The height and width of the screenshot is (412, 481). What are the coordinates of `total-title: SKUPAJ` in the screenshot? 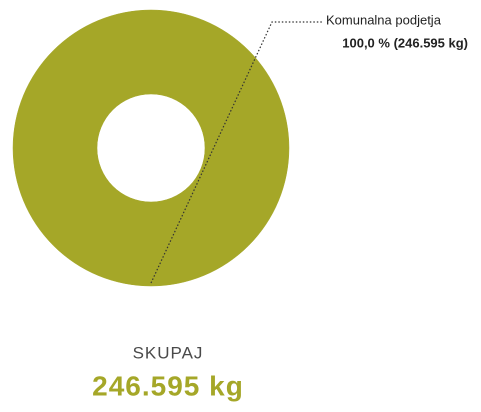 It's located at (168, 352).